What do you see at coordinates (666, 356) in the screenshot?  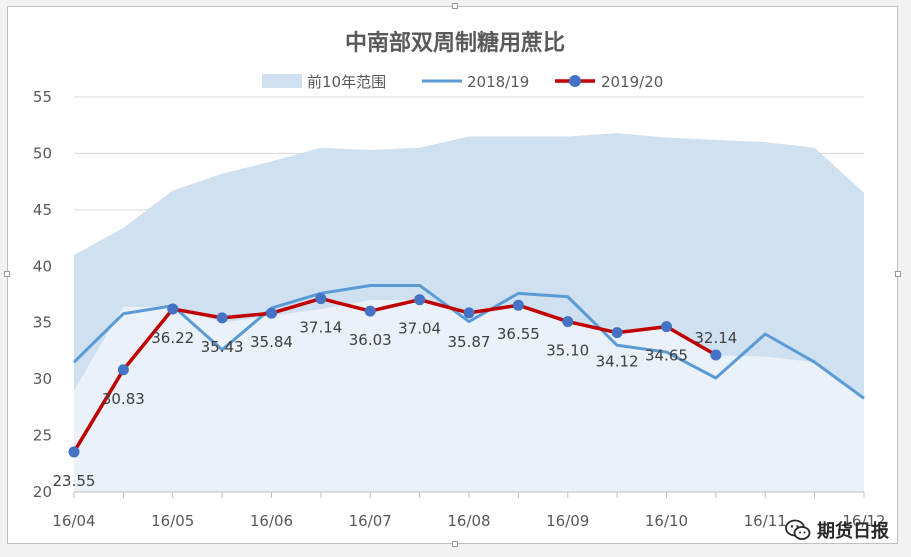 I see `data-label-2019-20-12: 34.65` at bounding box center [666, 356].